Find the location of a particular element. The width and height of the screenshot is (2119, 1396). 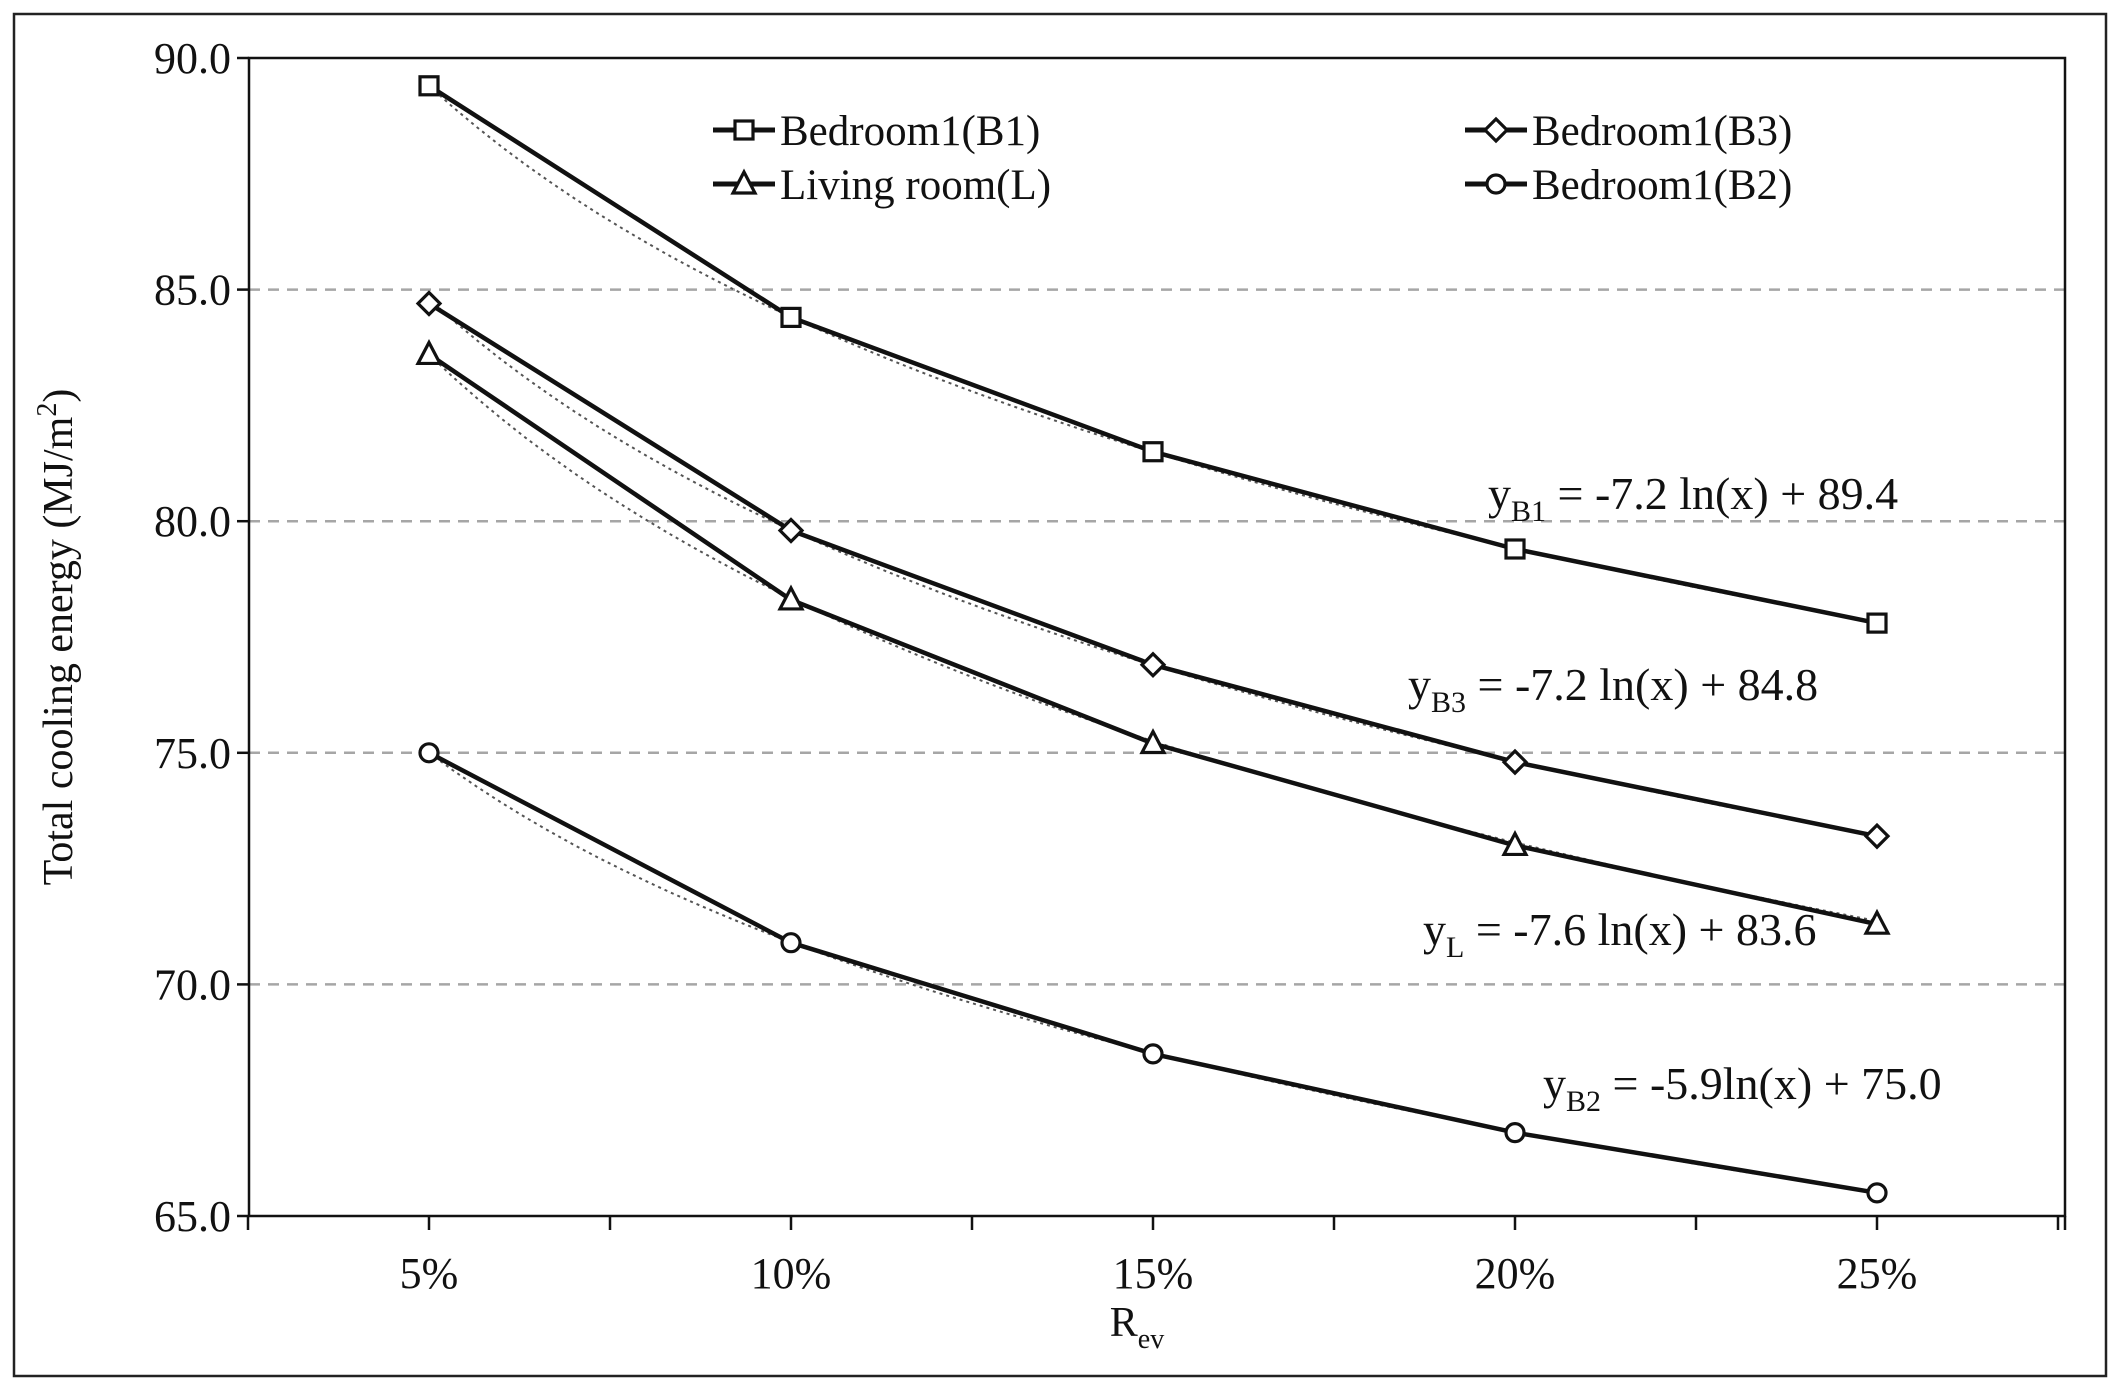

y-axis-ticks: 65.0 70.0 75.0 80.0 85.0 90.0 is located at coordinates (201, 637).